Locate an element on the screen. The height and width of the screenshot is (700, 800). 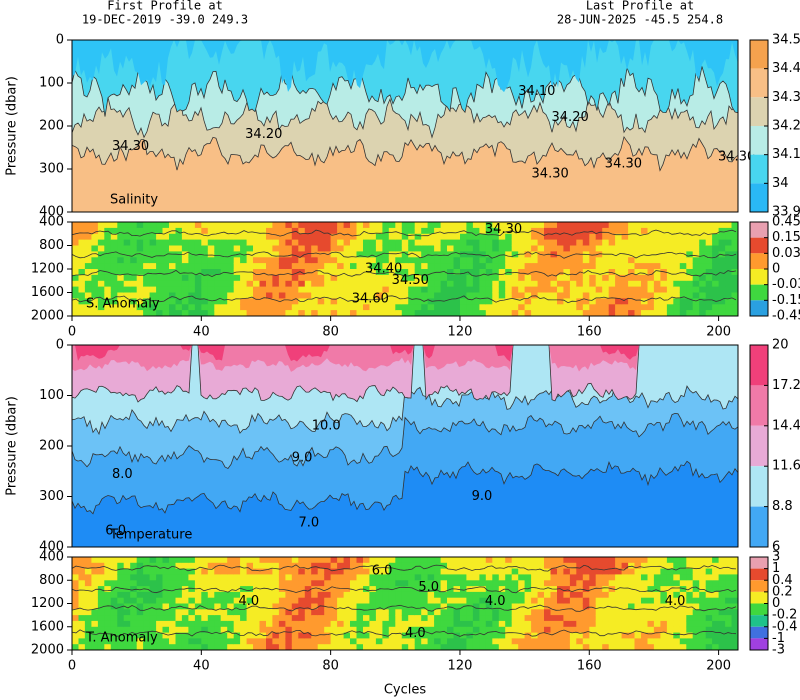
colorbar-segment is located at coordinates (759, 245).